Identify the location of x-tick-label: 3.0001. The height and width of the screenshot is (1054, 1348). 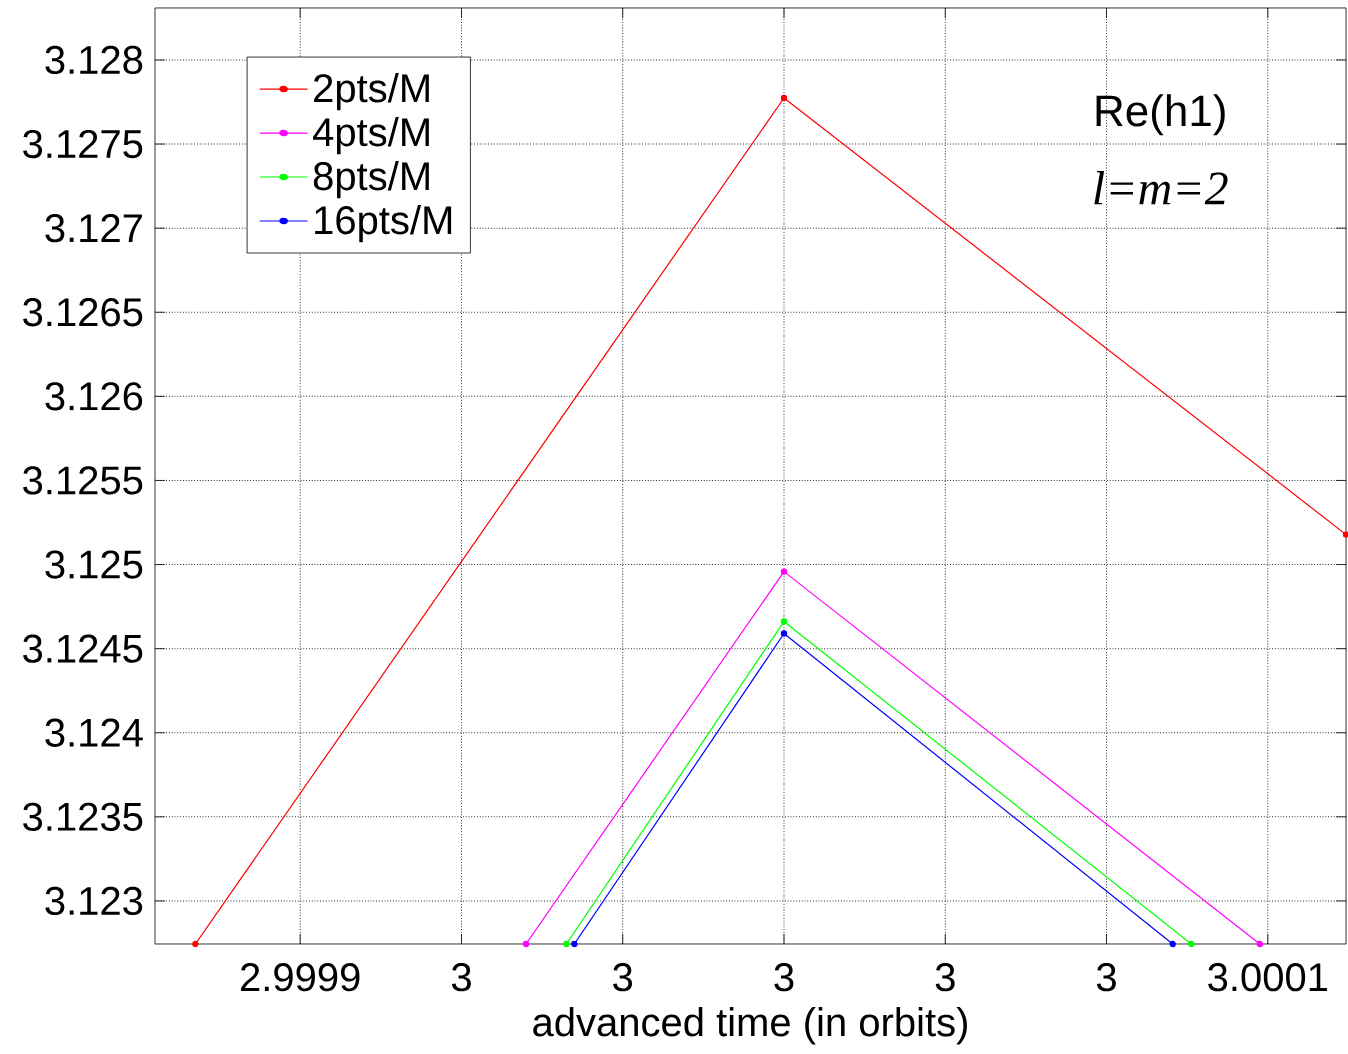
(1267, 977).